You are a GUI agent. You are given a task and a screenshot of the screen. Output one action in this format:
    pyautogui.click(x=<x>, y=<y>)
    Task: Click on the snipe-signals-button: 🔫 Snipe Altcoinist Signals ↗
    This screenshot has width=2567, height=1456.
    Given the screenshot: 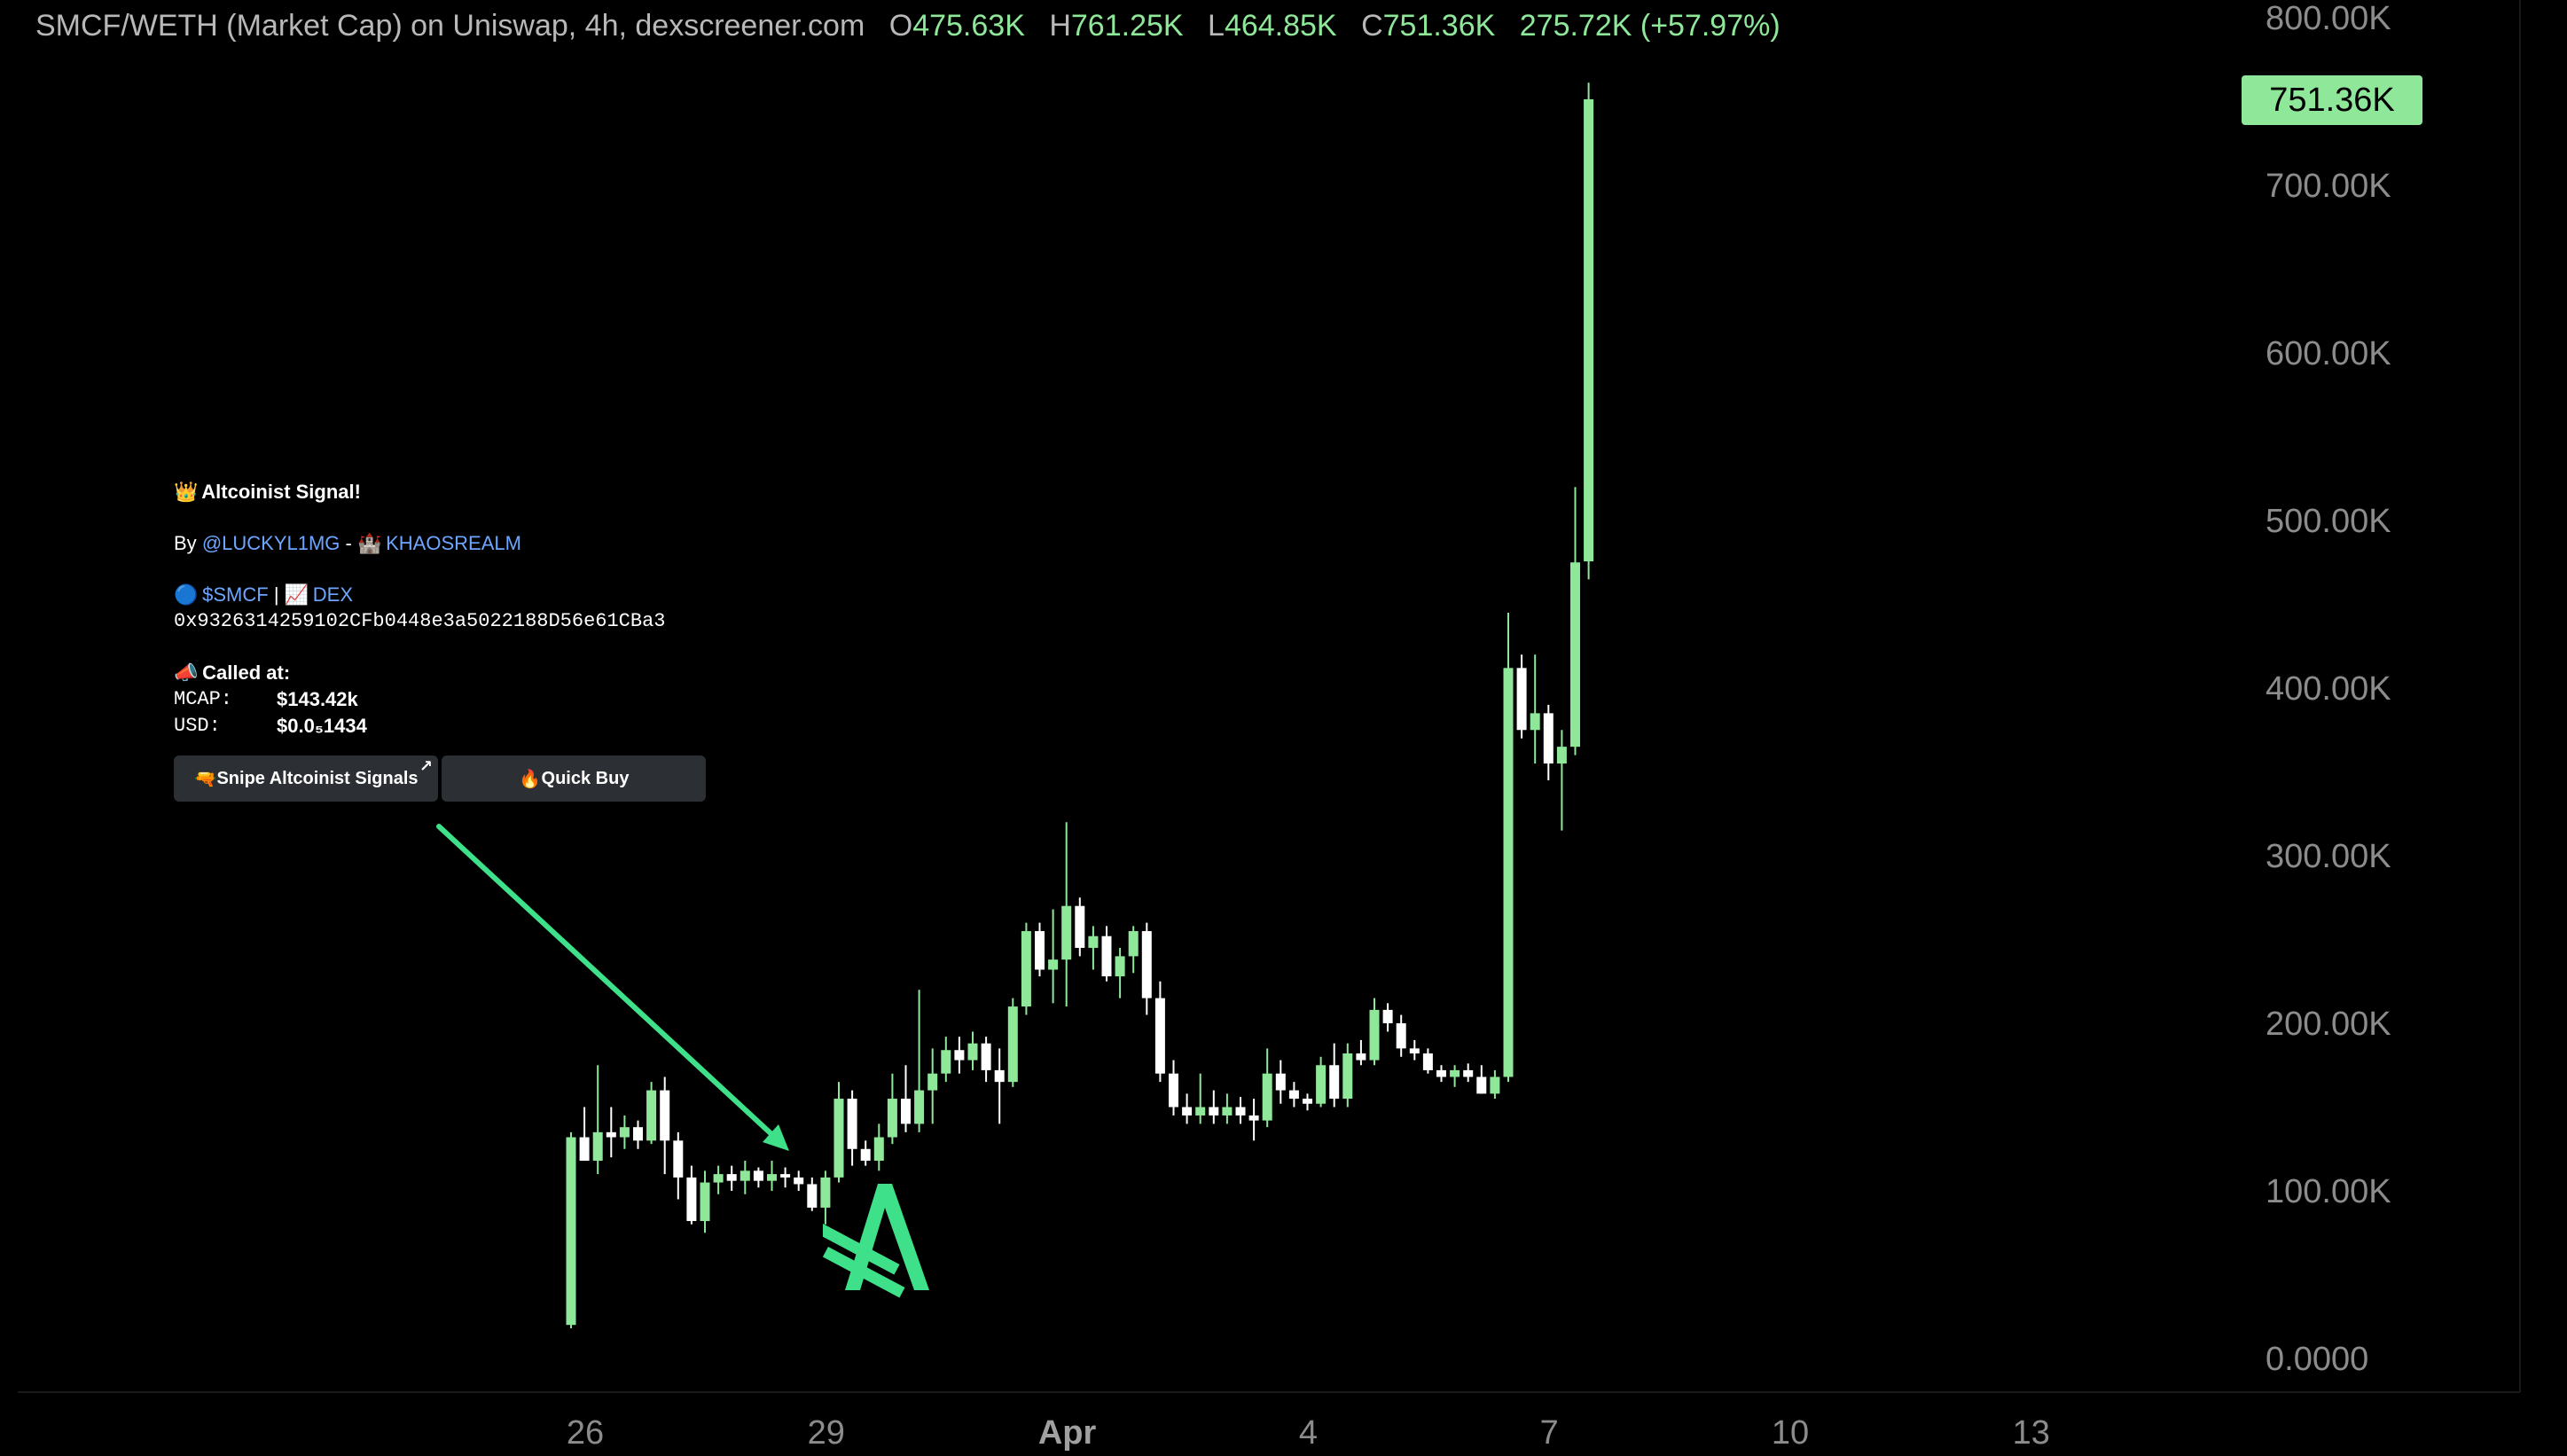 What is the action you would take?
    pyautogui.click(x=306, y=778)
    